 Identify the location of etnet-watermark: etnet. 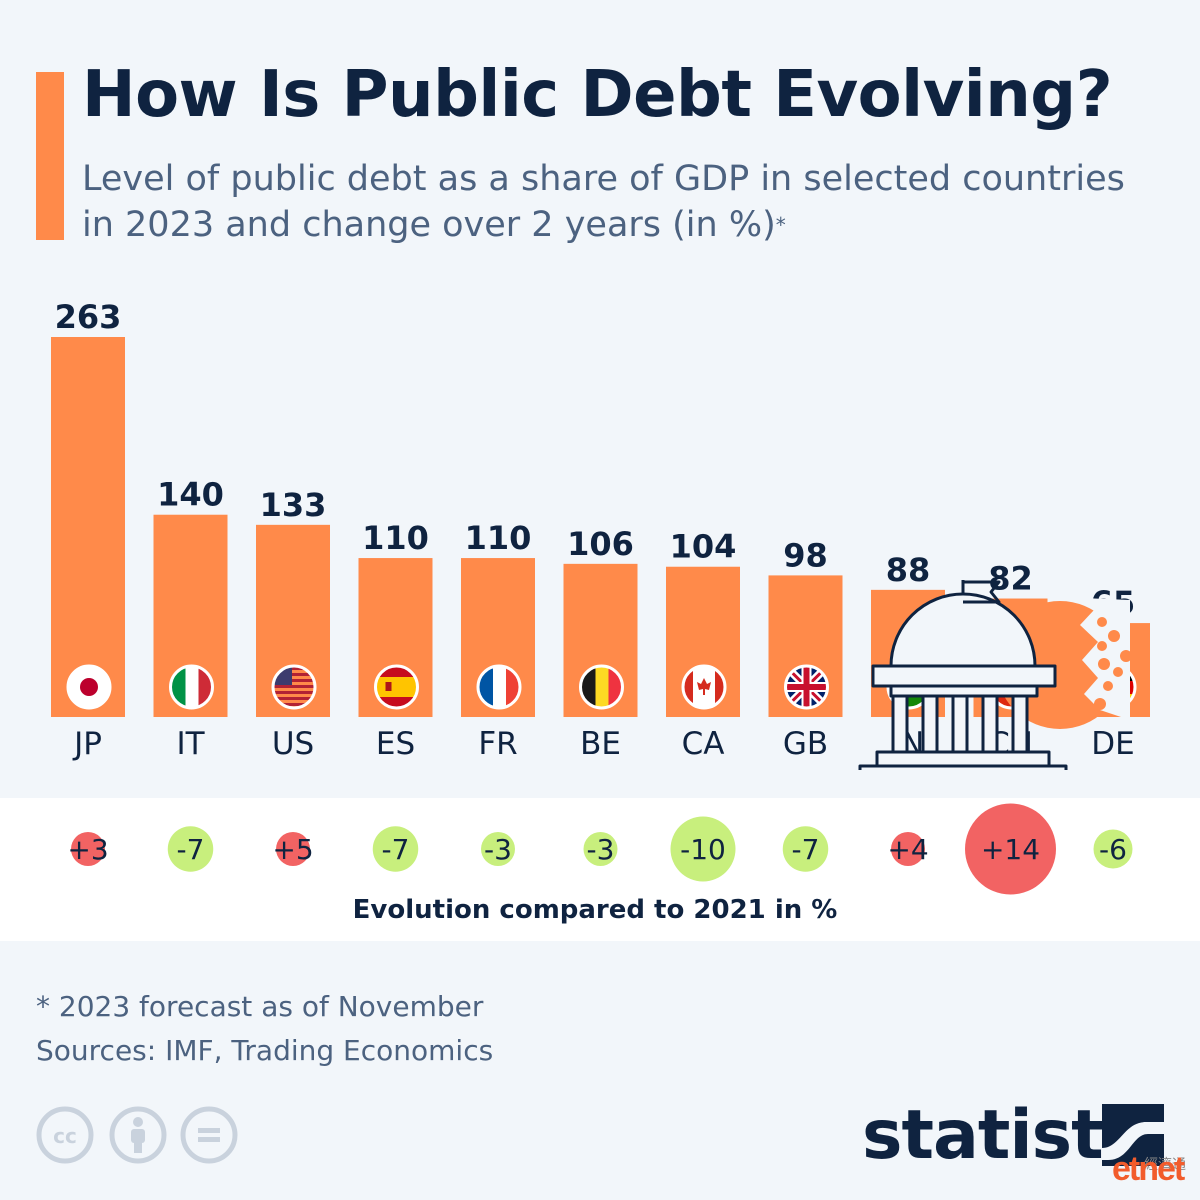
(1148, 1169).